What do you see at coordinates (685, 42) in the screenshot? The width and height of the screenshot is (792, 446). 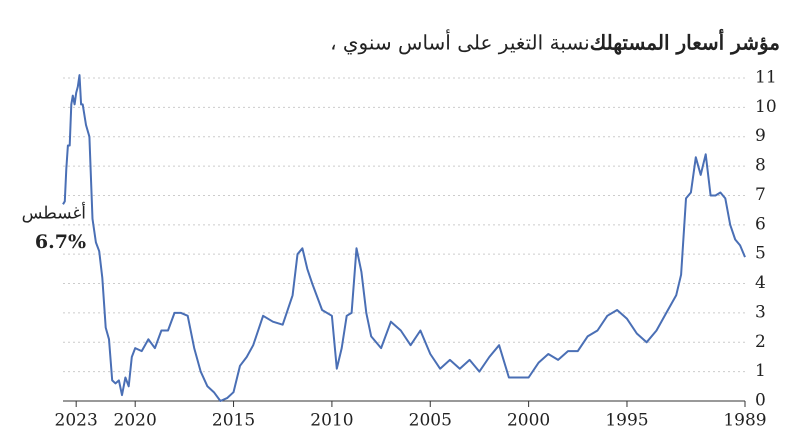 I see `subtitle-bold: مؤشر أسعار المستهلك` at bounding box center [685, 42].